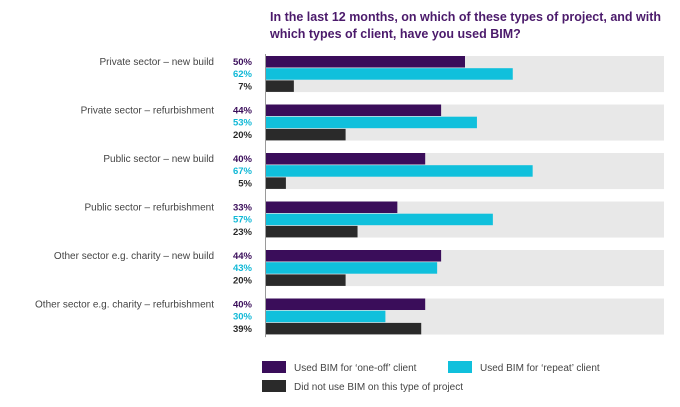  What do you see at coordinates (378, 387) in the screenshot?
I see `legend-label: Did not use BIM on this type of project` at bounding box center [378, 387].